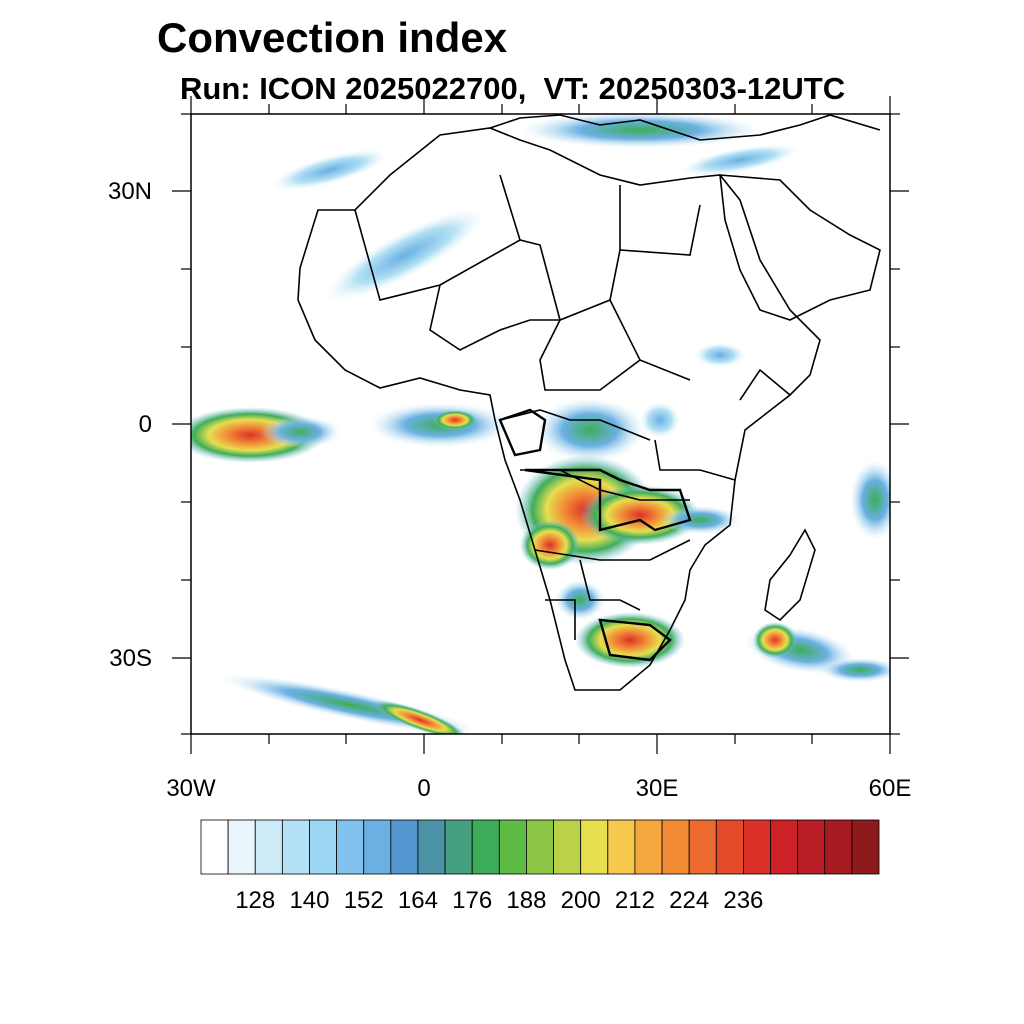  What do you see at coordinates (417, 900) in the screenshot?
I see `colorbar-tick-label: 164` at bounding box center [417, 900].